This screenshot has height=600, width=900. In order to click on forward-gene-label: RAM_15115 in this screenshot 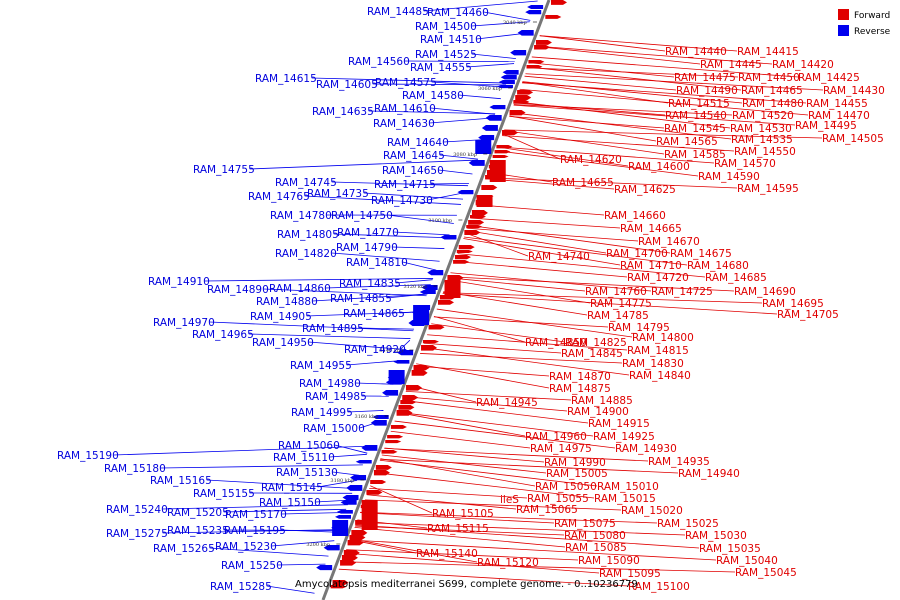, I will do `click(458, 529)`.